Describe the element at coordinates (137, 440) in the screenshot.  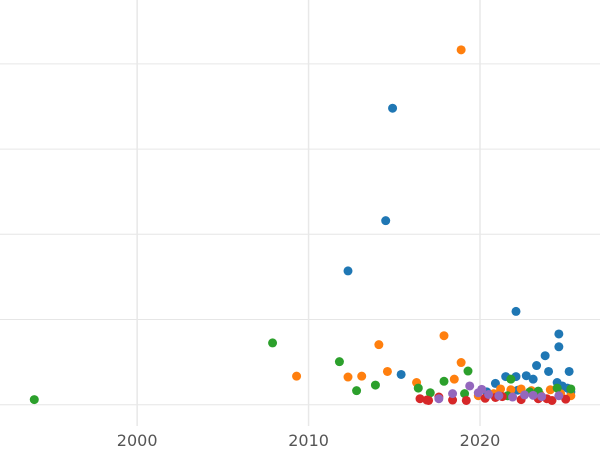
I see `x-tick-label-2000: 2000` at that location.